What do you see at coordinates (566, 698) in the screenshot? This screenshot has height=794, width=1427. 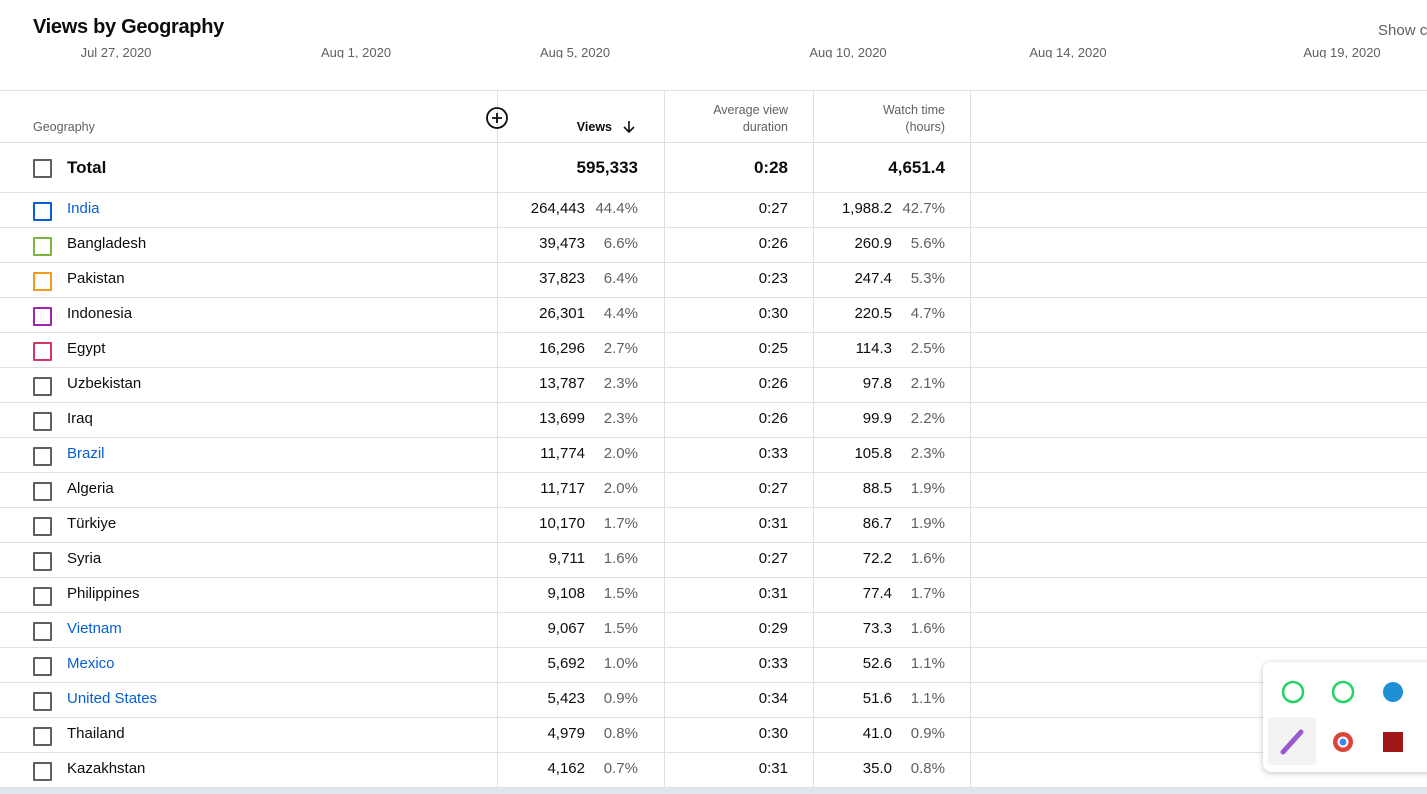 I see `views: 5,423` at bounding box center [566, 698].